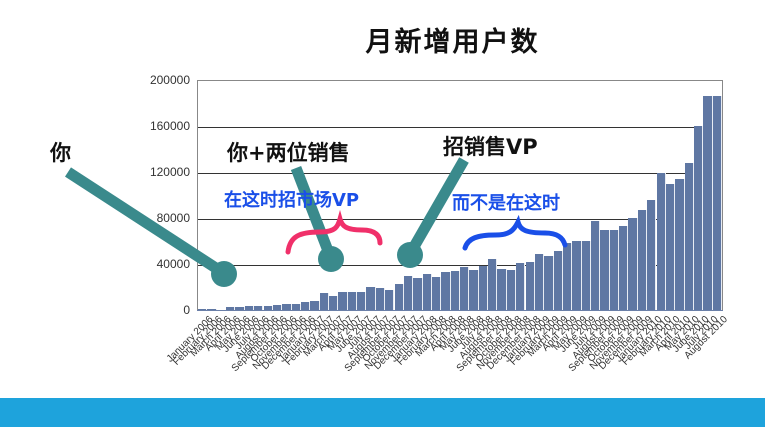 The width and height of the screenshot is (765, 427). Describe the element at coordinates (60, 153) in the screenshot. I see `annotation-you: 你` at that location.